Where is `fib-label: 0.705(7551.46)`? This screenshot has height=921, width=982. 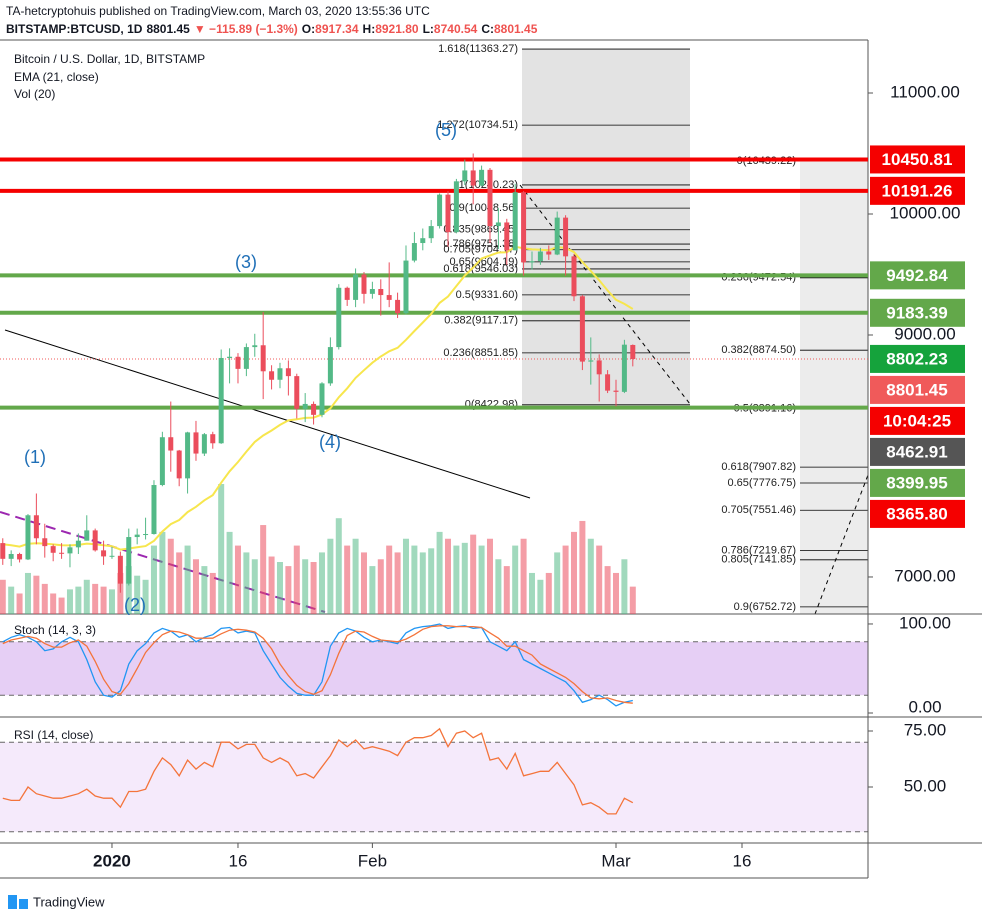
fib-label: 0.705(7551.46) is located at coordinates (758, 510).